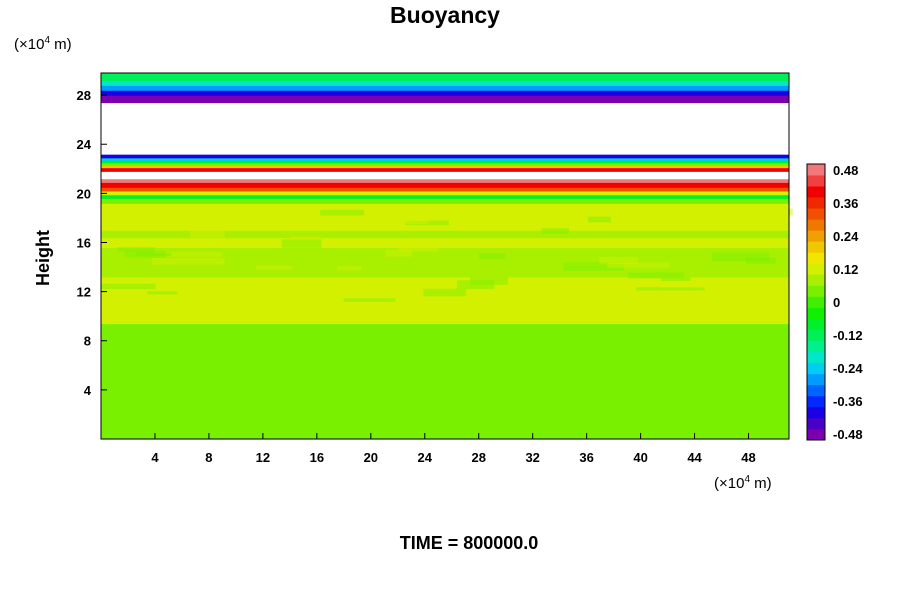 This screenshot has height=600, width=900. I want to click on x-unit-label: (×104 m), so click(743, 483).